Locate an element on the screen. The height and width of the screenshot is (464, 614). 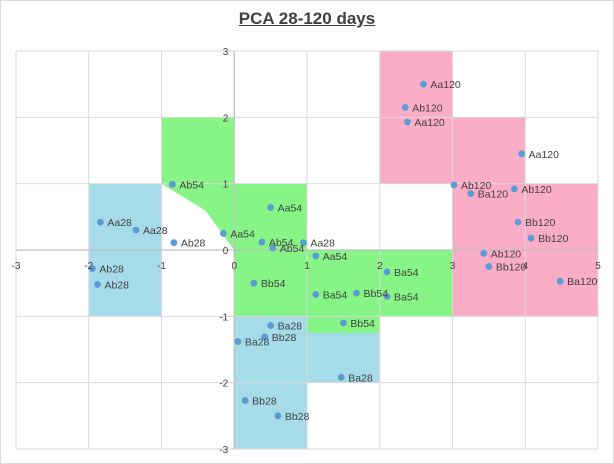
y-tick-label: 0 is located at coordinates (226, 251).